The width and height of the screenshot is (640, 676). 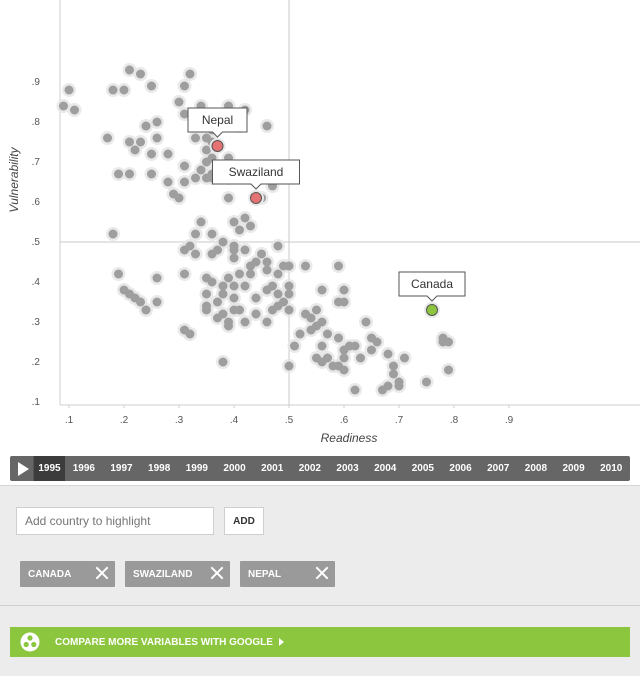 What do you see at coordinates (385, 468) in the screenshot?
I see `year-2004: 2004` at bounding box center [385, 468].